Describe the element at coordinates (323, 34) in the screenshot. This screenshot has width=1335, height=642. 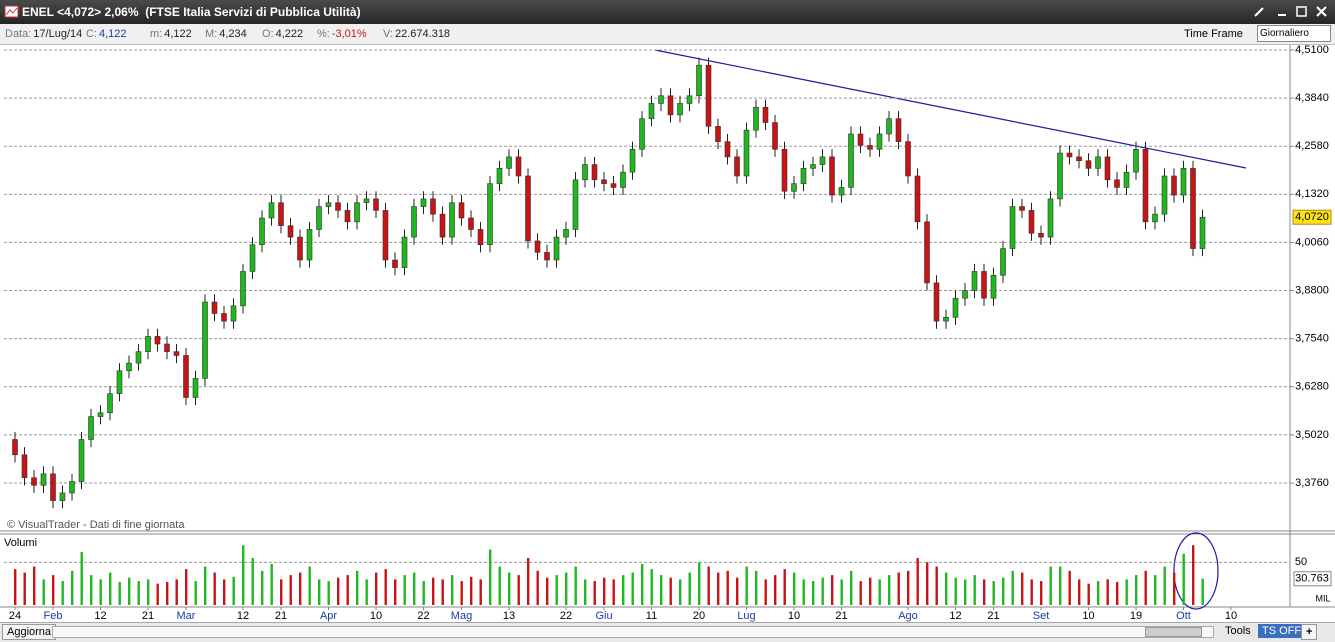
I see `info-label: %:` at that location.